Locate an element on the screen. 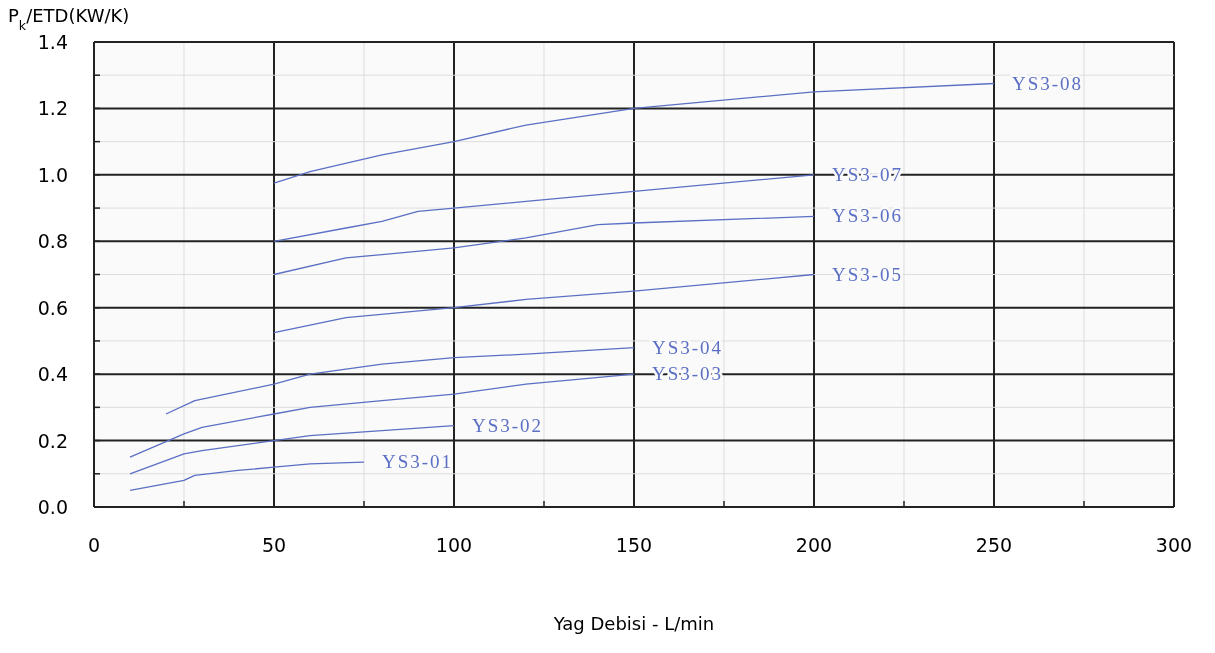 This screenshot has height=653, width=1215. y-tick-label: 0.4 is located at coordinates (52, 374).